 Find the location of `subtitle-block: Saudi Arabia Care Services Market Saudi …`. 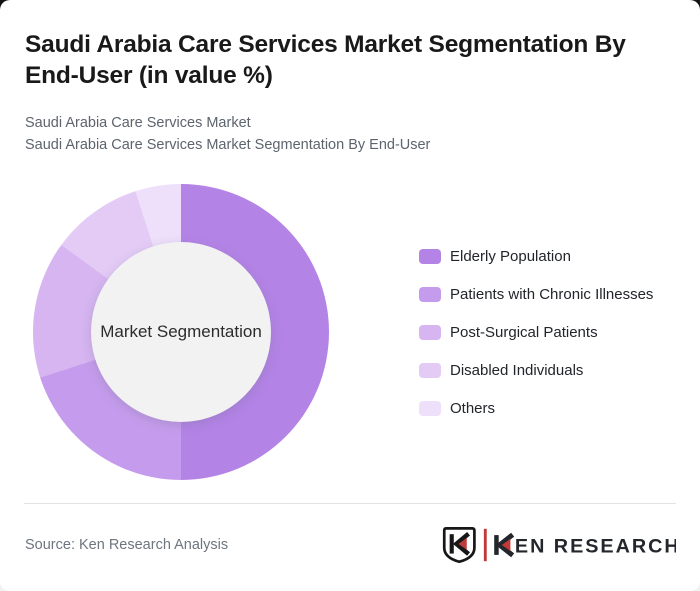

subtitle-block: Saudi Arabia Care Services Market Saudi … is located at coordinates (227, 135).